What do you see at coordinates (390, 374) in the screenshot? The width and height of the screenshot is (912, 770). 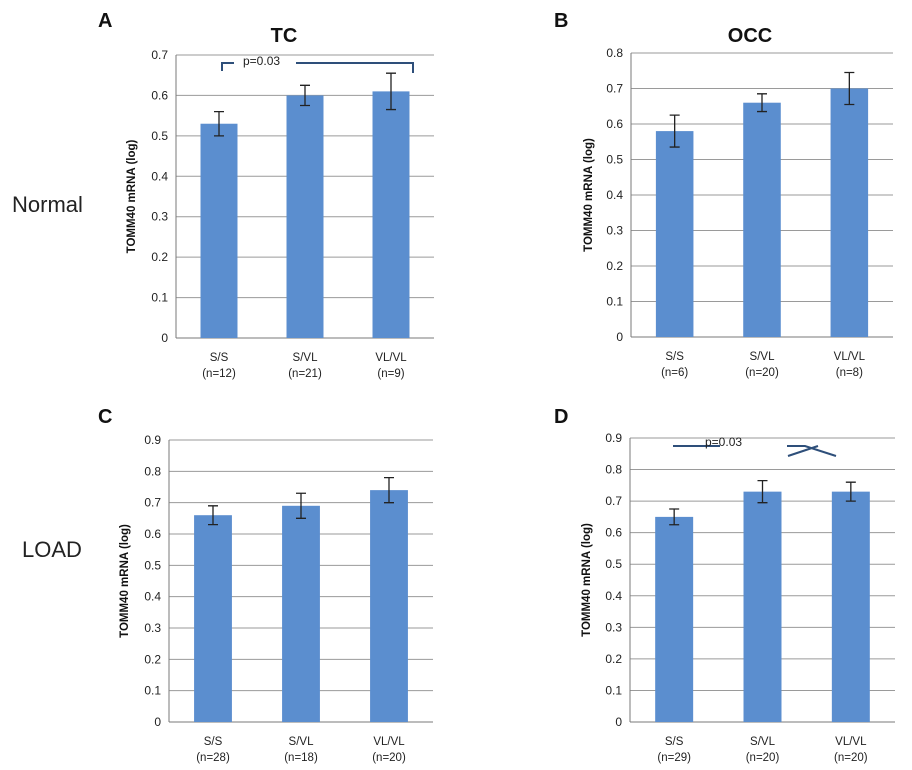 I see `x-tick-n-label: (n=9)` at bounding box center [390, 374].